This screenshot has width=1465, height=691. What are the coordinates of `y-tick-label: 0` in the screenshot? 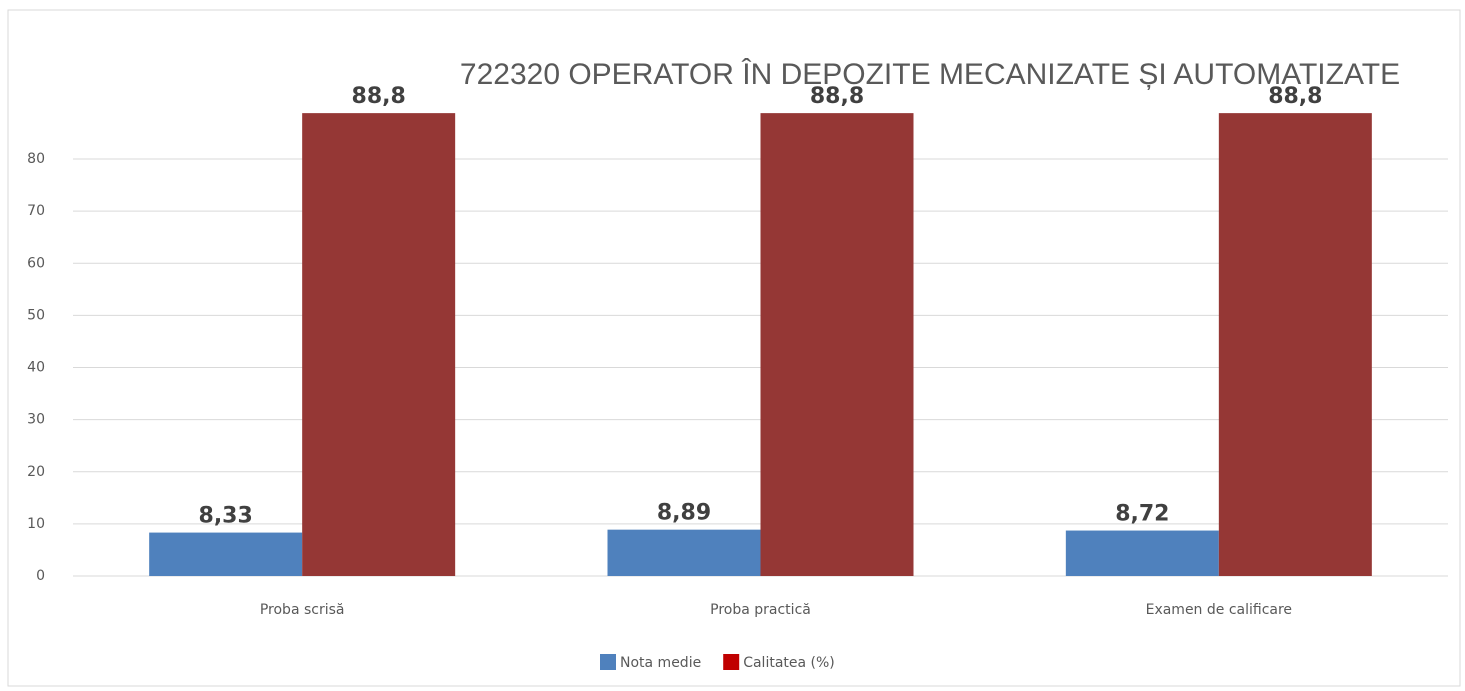 It's located at (40, 576).